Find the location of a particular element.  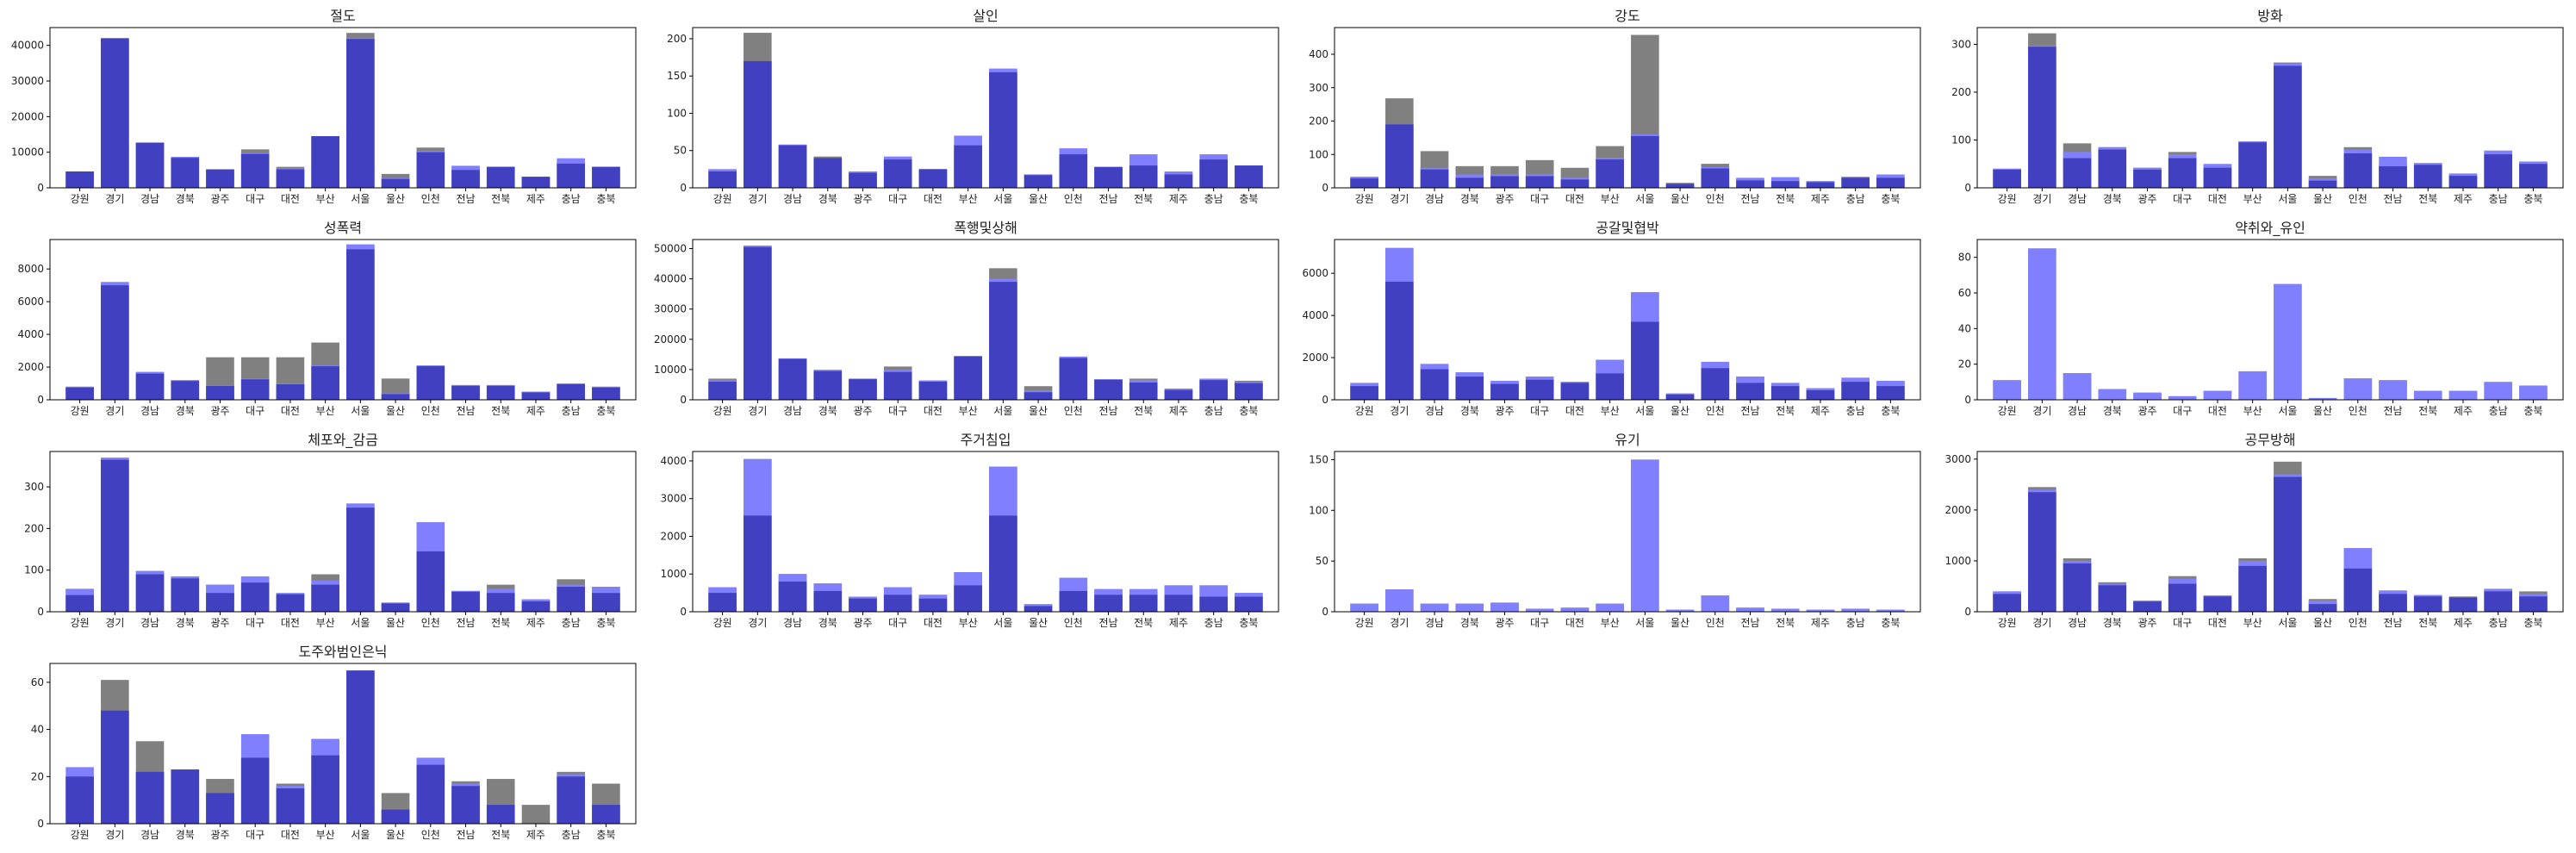

y-tick-label: 3000 is located at coordinates (673, 499).